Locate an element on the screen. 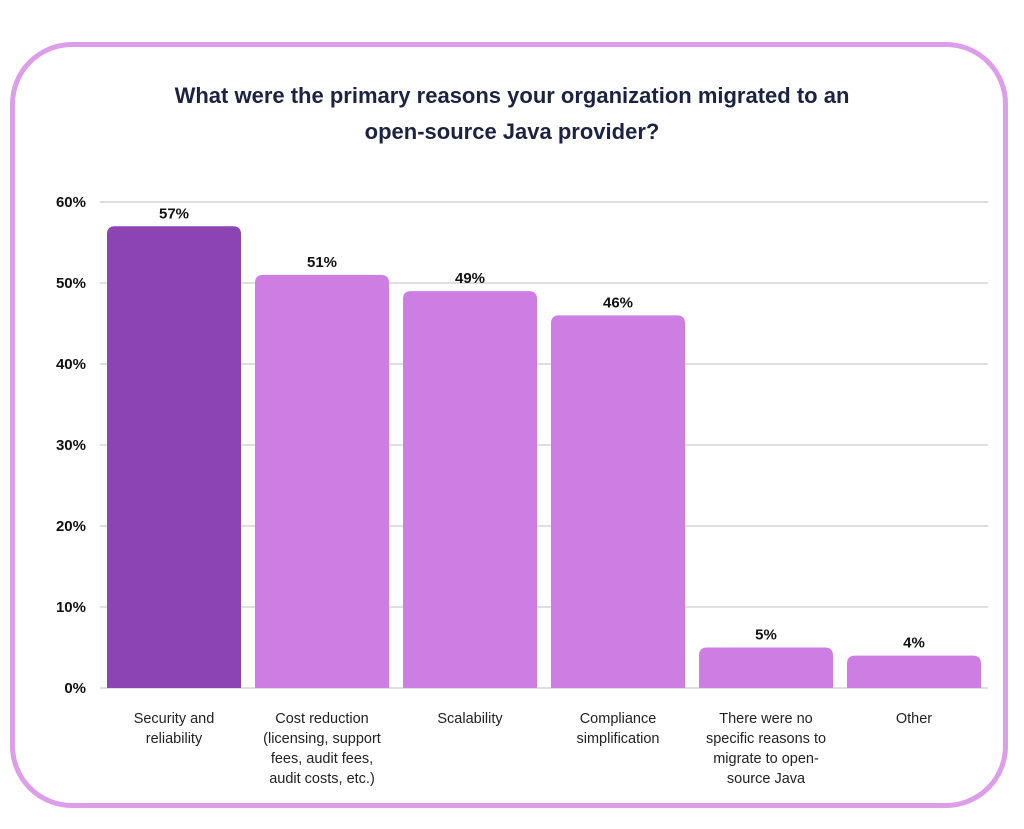 The image size is (1024, 829). category-label-line: Scalability is located at coordinates (470, 719).